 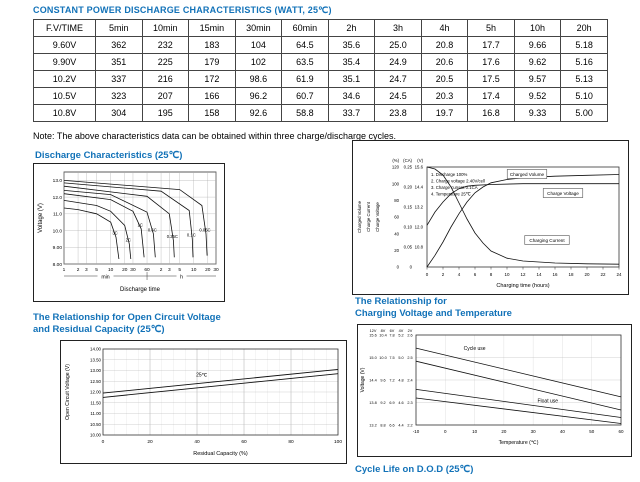 I want to click on svg-text: 13.2, so click(x=372, y=426).